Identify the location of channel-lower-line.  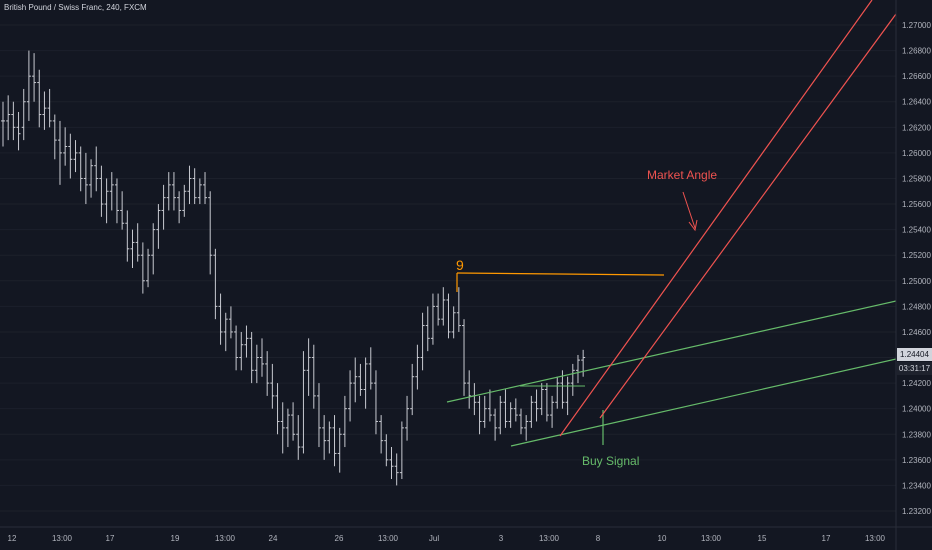
(703, 402).